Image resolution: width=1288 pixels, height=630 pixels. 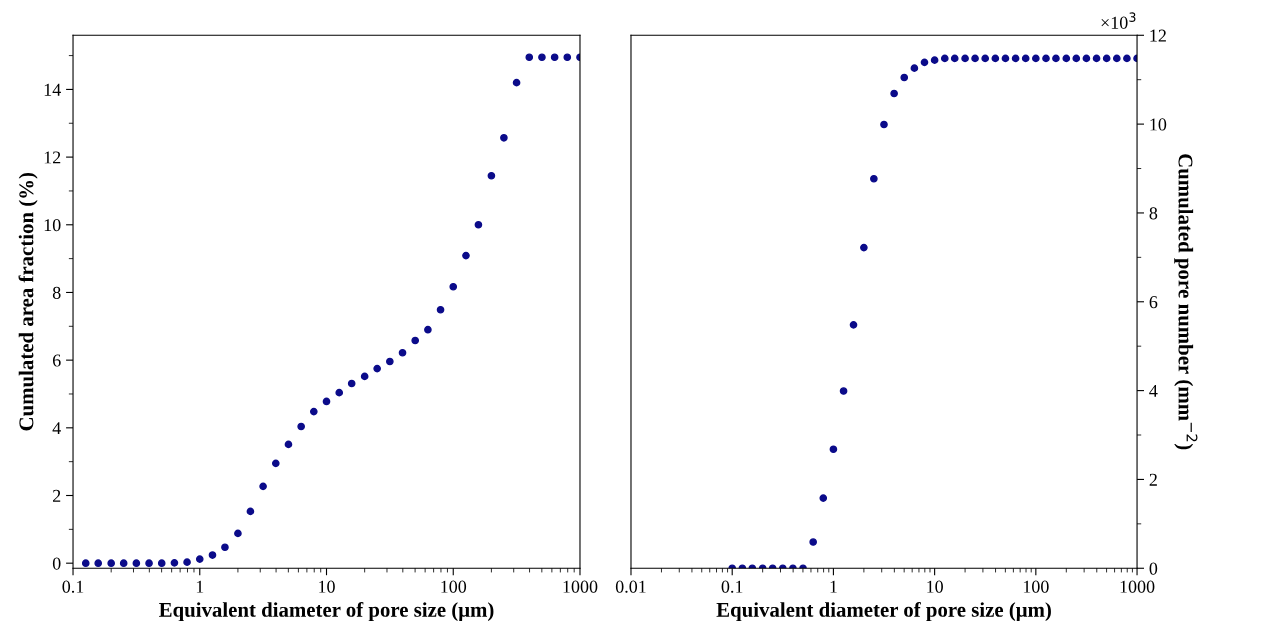 I want to click on y-axis-title: Cumulated area fraction (%), so click(x=28, y=301).